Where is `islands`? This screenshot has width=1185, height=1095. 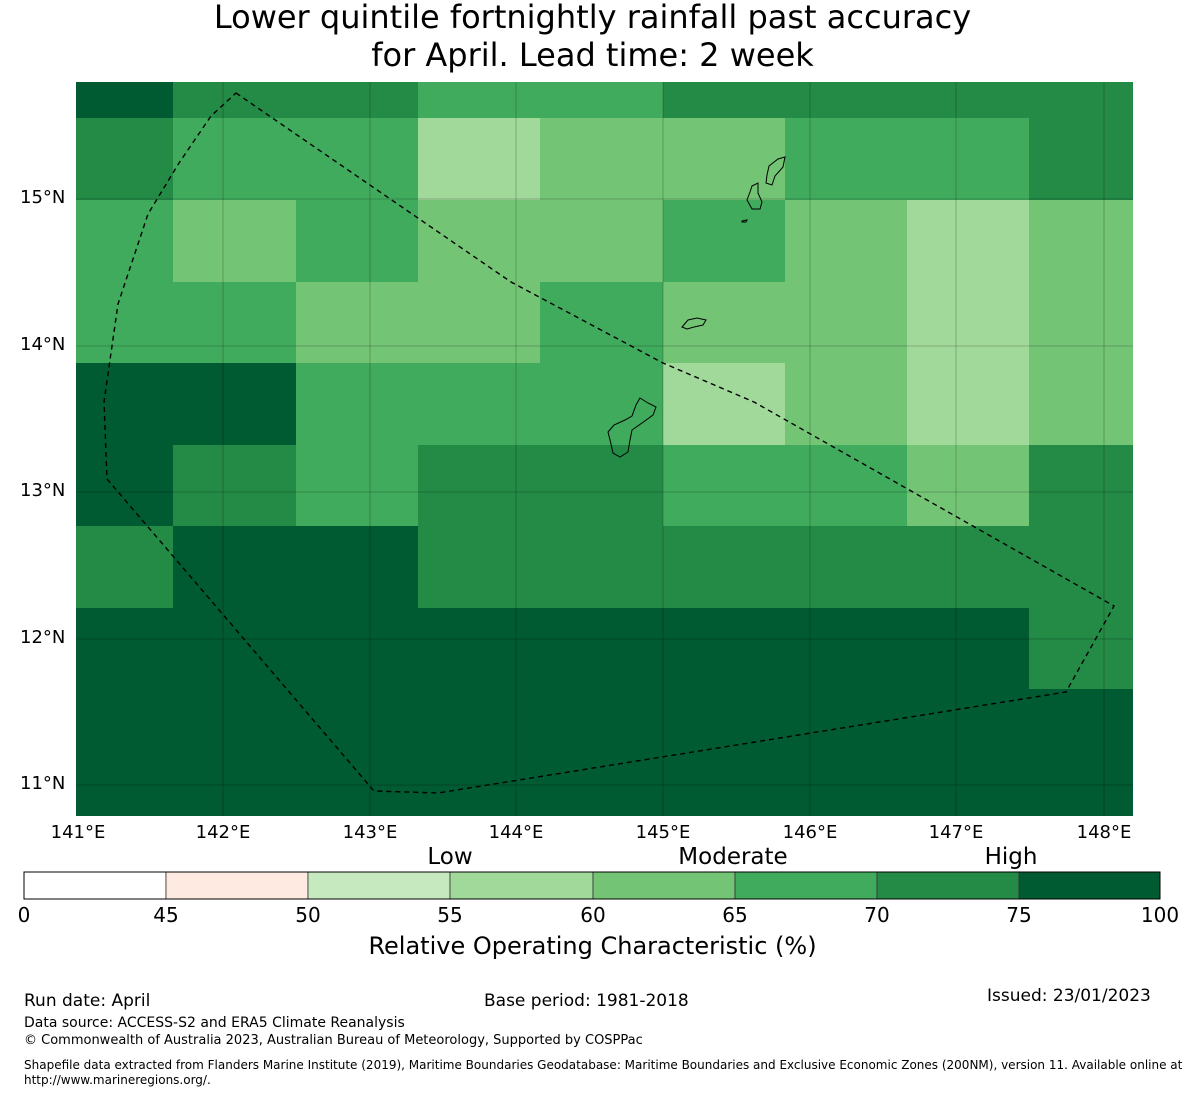 islands is located at coordinates (696, 307).